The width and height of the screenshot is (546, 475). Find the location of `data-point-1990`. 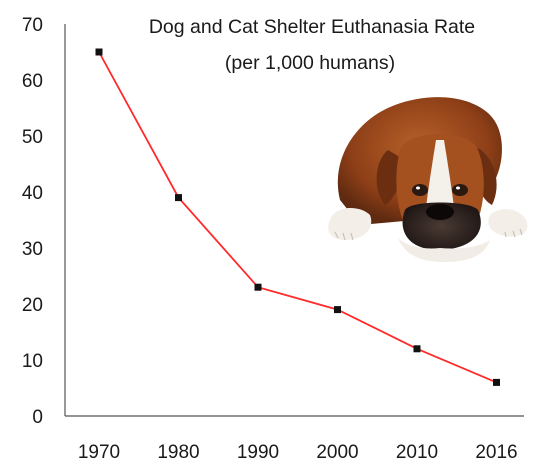

data-point-1990 is located at coordinates (258, 287).